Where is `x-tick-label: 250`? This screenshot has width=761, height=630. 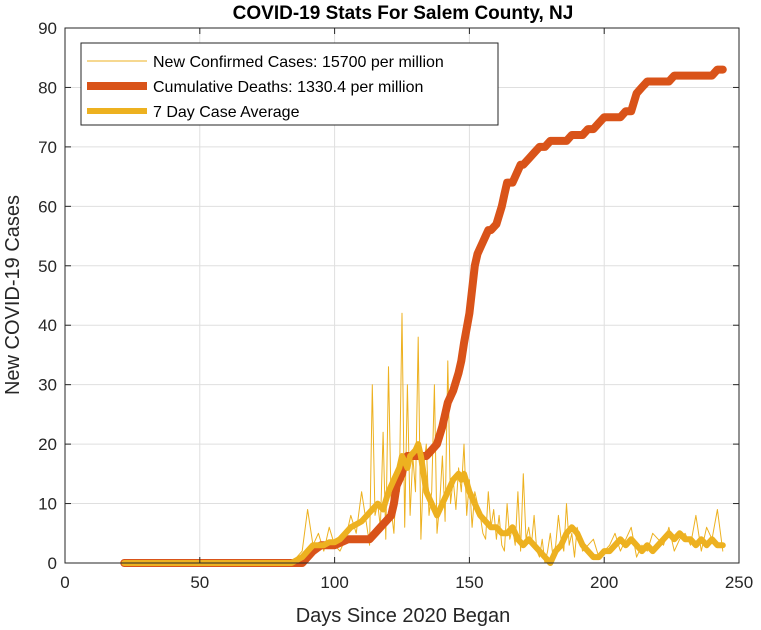
x-tick-label: 250 is located at coordinates (739, 582).